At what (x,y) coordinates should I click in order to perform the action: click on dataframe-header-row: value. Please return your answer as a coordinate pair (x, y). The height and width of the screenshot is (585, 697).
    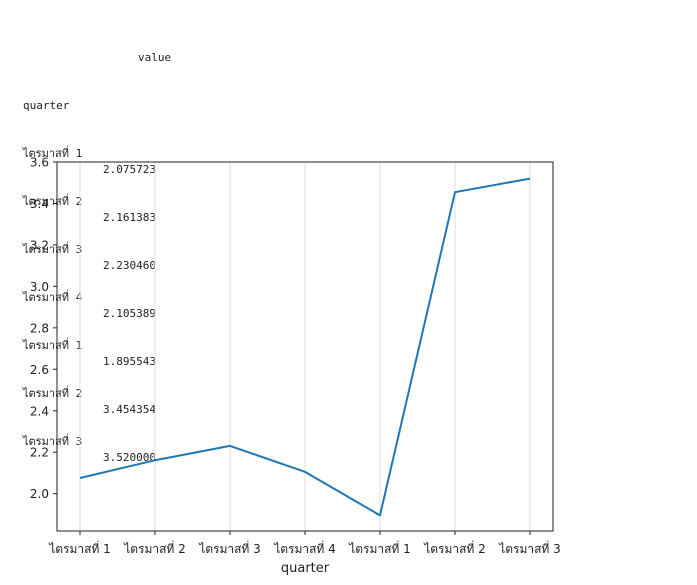
    Looking at the image, I should click on (97, 49).